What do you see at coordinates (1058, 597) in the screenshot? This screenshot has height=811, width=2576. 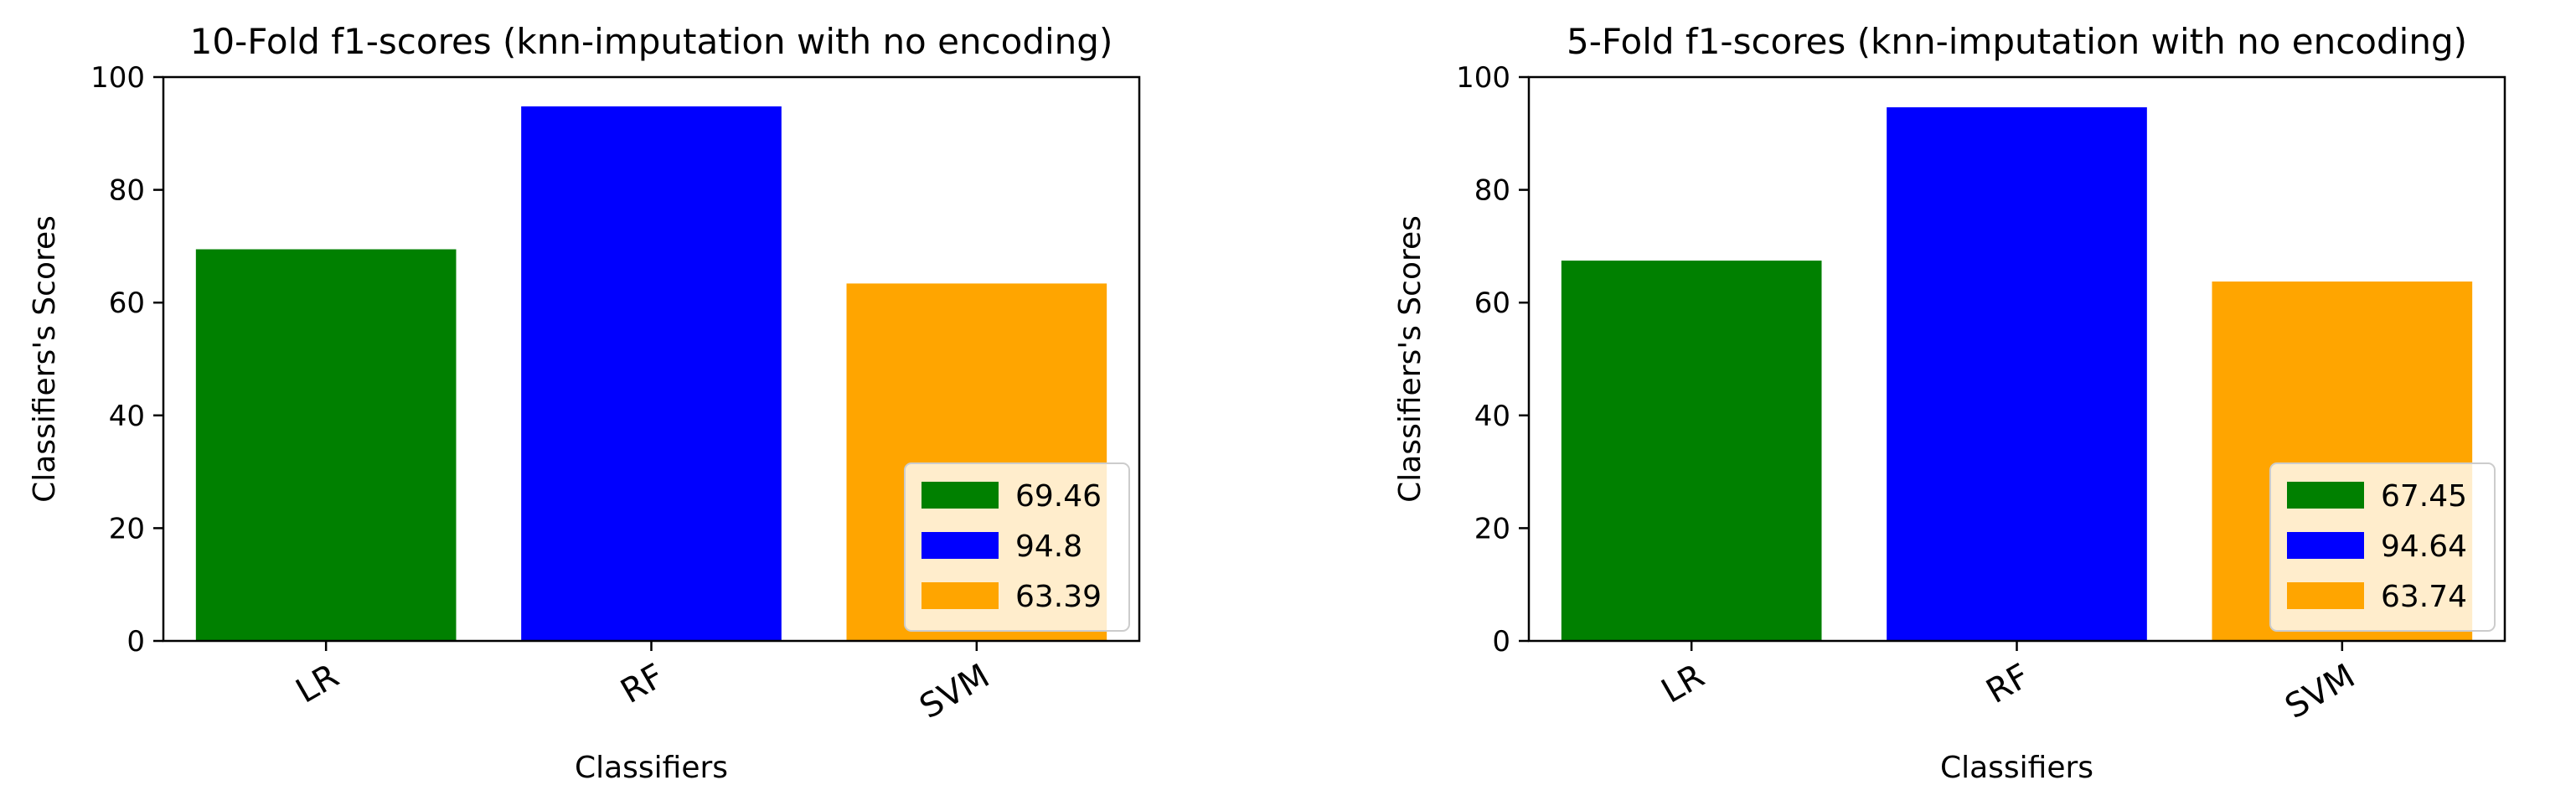 I see `legend-entry: 63.39` at bounding box center [1058, 597].